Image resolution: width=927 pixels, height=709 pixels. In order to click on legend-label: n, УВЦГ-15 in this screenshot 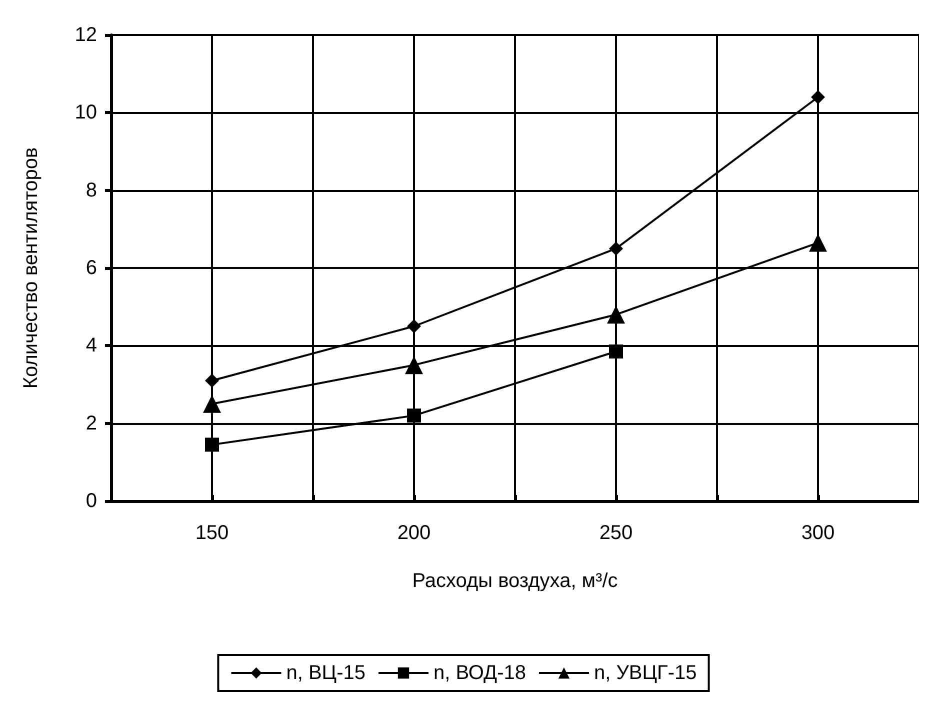, I will do `click(645, 673)`.